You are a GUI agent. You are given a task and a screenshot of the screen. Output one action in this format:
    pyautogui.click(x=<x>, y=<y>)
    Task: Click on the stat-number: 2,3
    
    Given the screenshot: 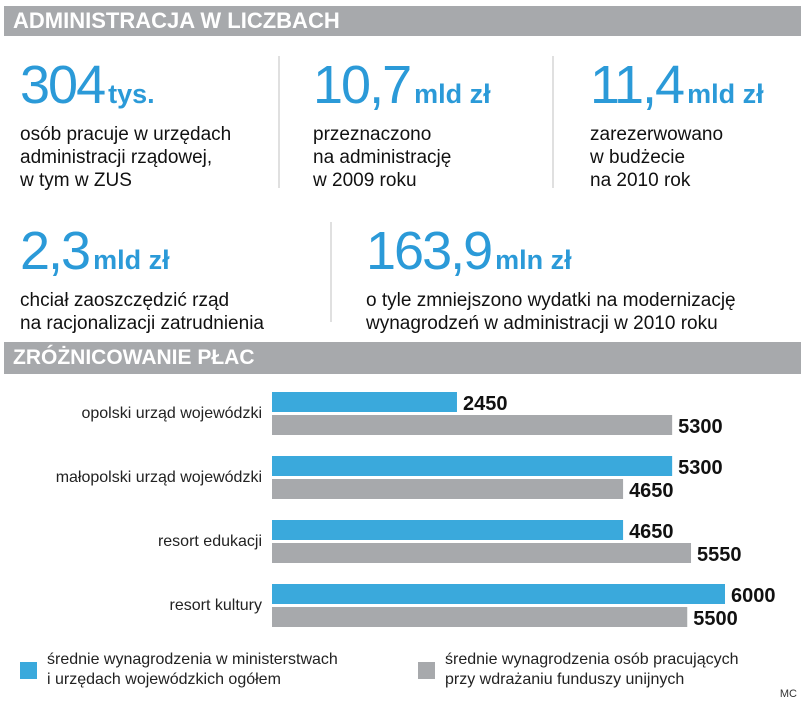 What is the action you would take?
    pyautogui.click(x=55, y=251)
    